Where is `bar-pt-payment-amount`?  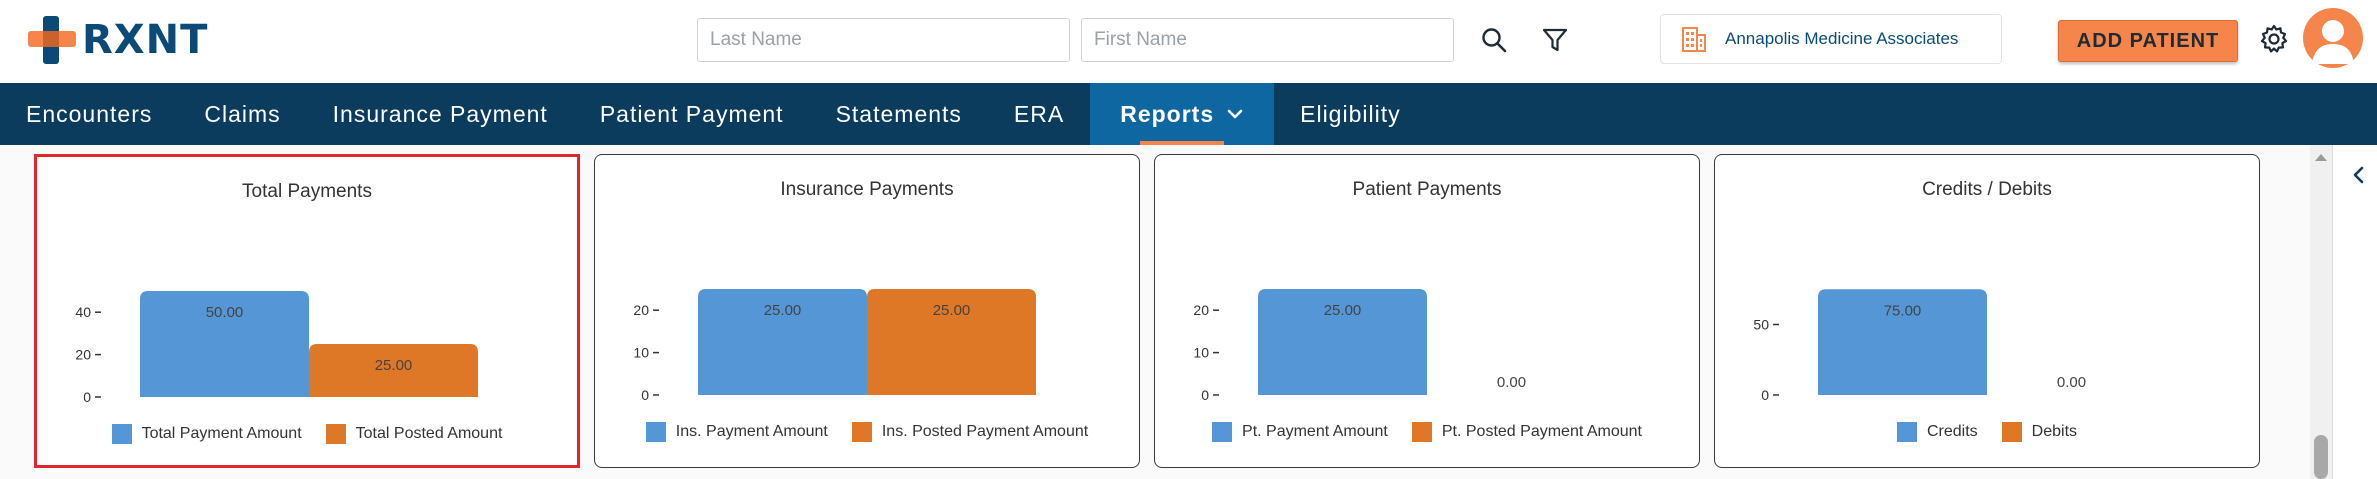 bar-pt-payment-amount is located at coordinates (1342, 342).